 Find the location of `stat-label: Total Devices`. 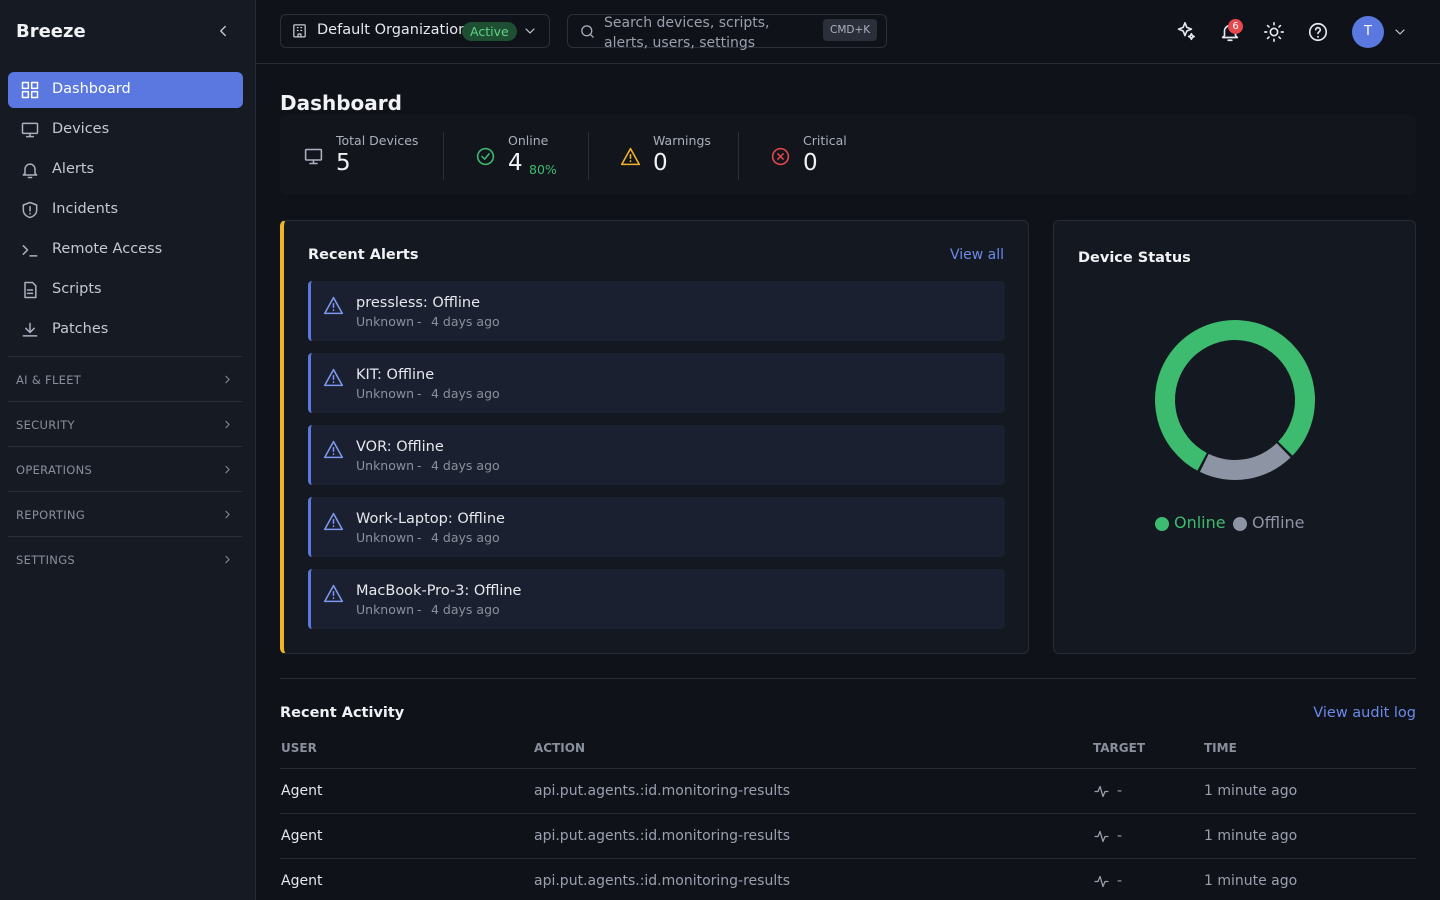

stat-label: Total Devices is located at coordinates (377, 140).